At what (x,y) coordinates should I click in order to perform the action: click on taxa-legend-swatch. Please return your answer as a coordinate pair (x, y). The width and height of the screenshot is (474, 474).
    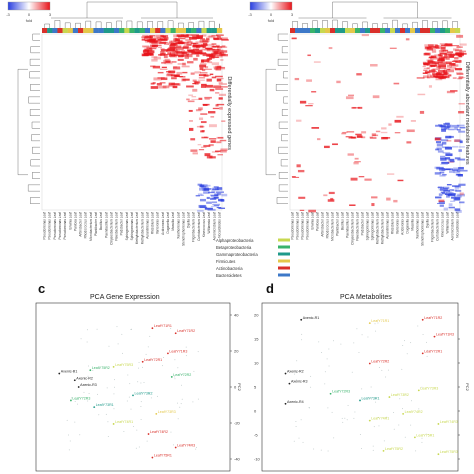
    Looking at the image, I should click on (284, 268).